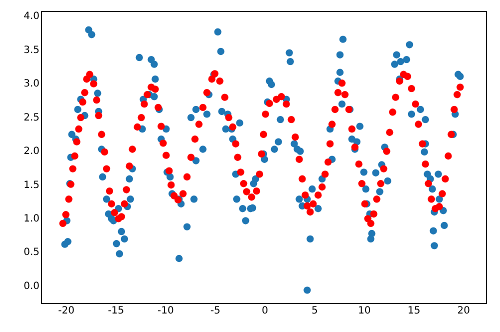 The width and height of the screenshot is (500, 332). Describe the element at coordinates (165, 311) in the screenshot. I see `x-tick-label: -10` at that location.